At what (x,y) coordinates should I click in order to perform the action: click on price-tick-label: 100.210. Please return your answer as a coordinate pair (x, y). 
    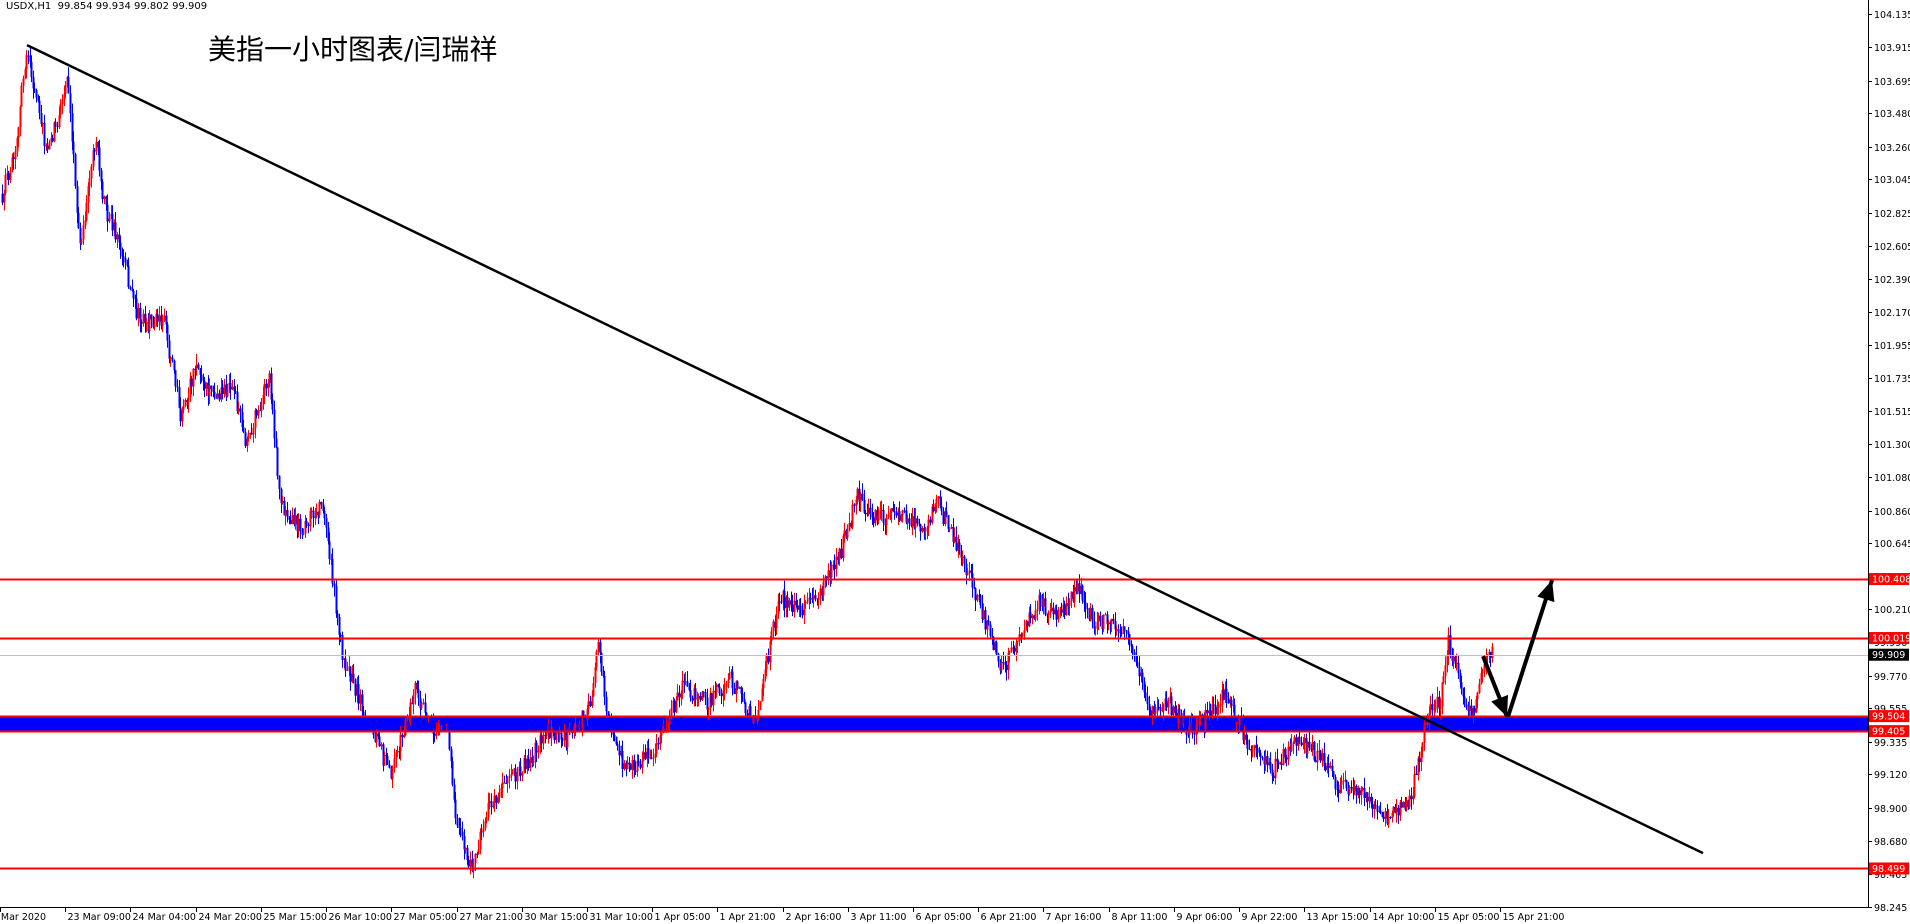
    Looking at the image, I should click on (1892, 610).